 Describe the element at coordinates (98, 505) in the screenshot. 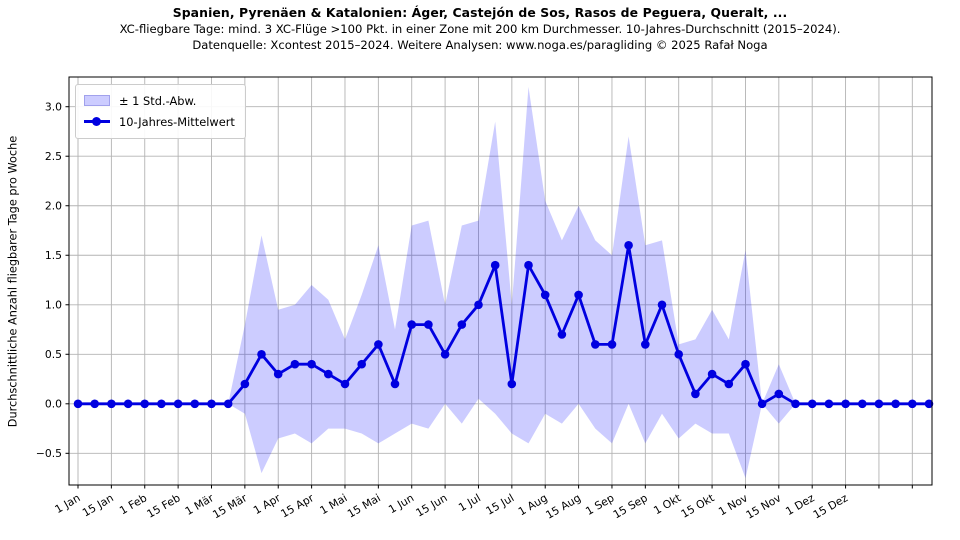

I see `svg-text: 15 Jan` at that location.